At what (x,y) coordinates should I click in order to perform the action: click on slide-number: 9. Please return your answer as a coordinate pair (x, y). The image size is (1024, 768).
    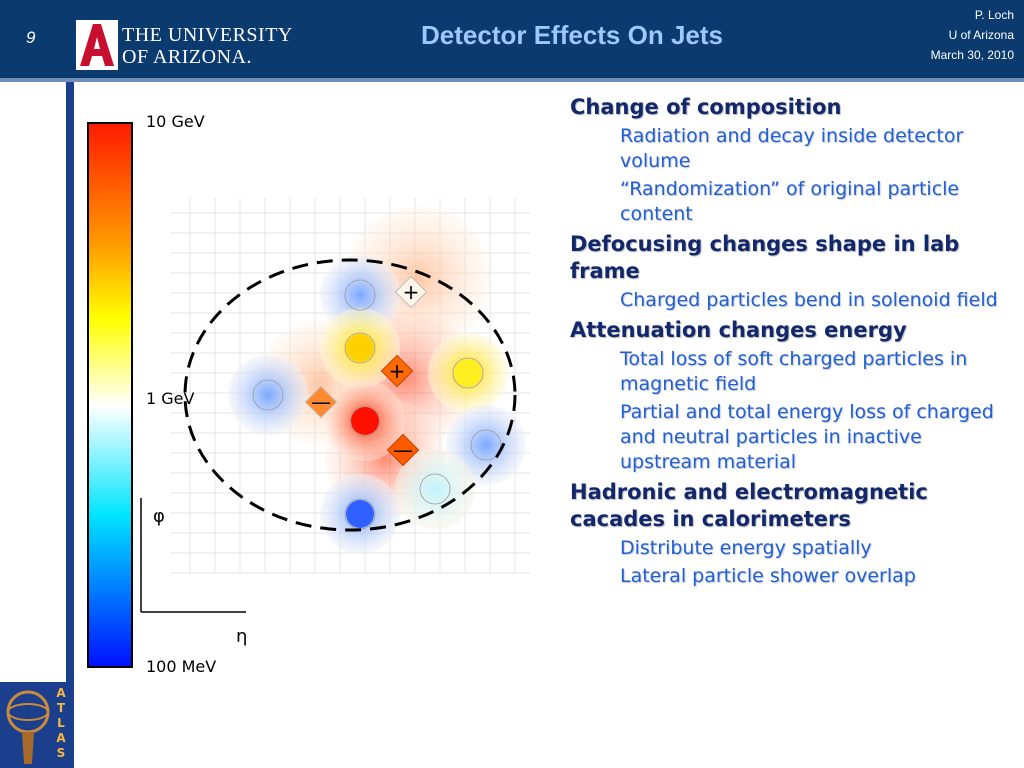
    Looking at the image, I should click on (31, 37).